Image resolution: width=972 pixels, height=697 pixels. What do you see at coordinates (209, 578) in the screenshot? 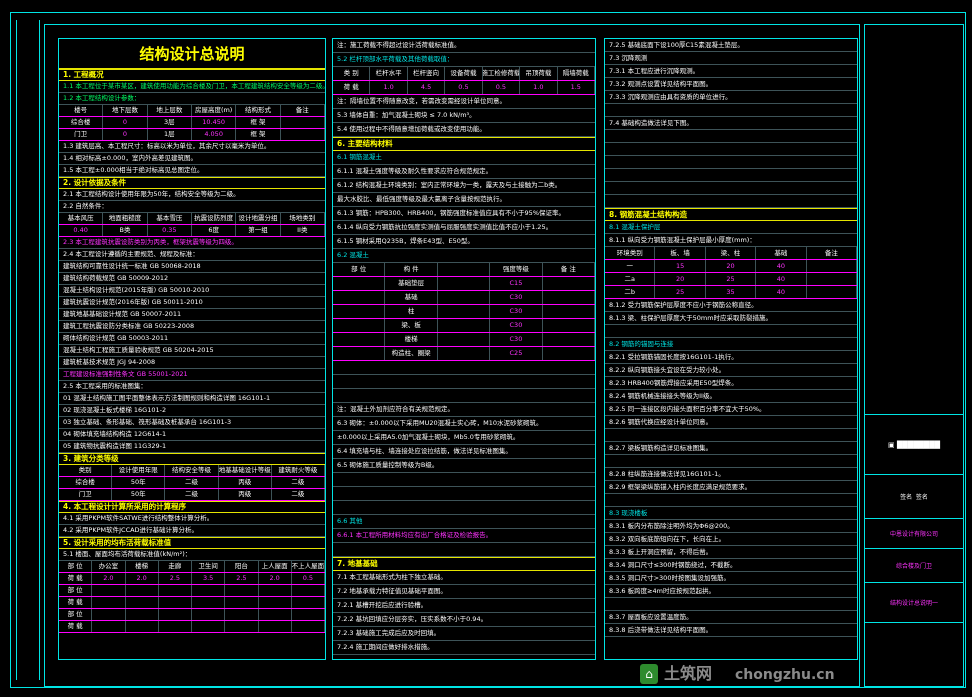
I see `table-cell: 3.5` at bounding box center [209, 578].